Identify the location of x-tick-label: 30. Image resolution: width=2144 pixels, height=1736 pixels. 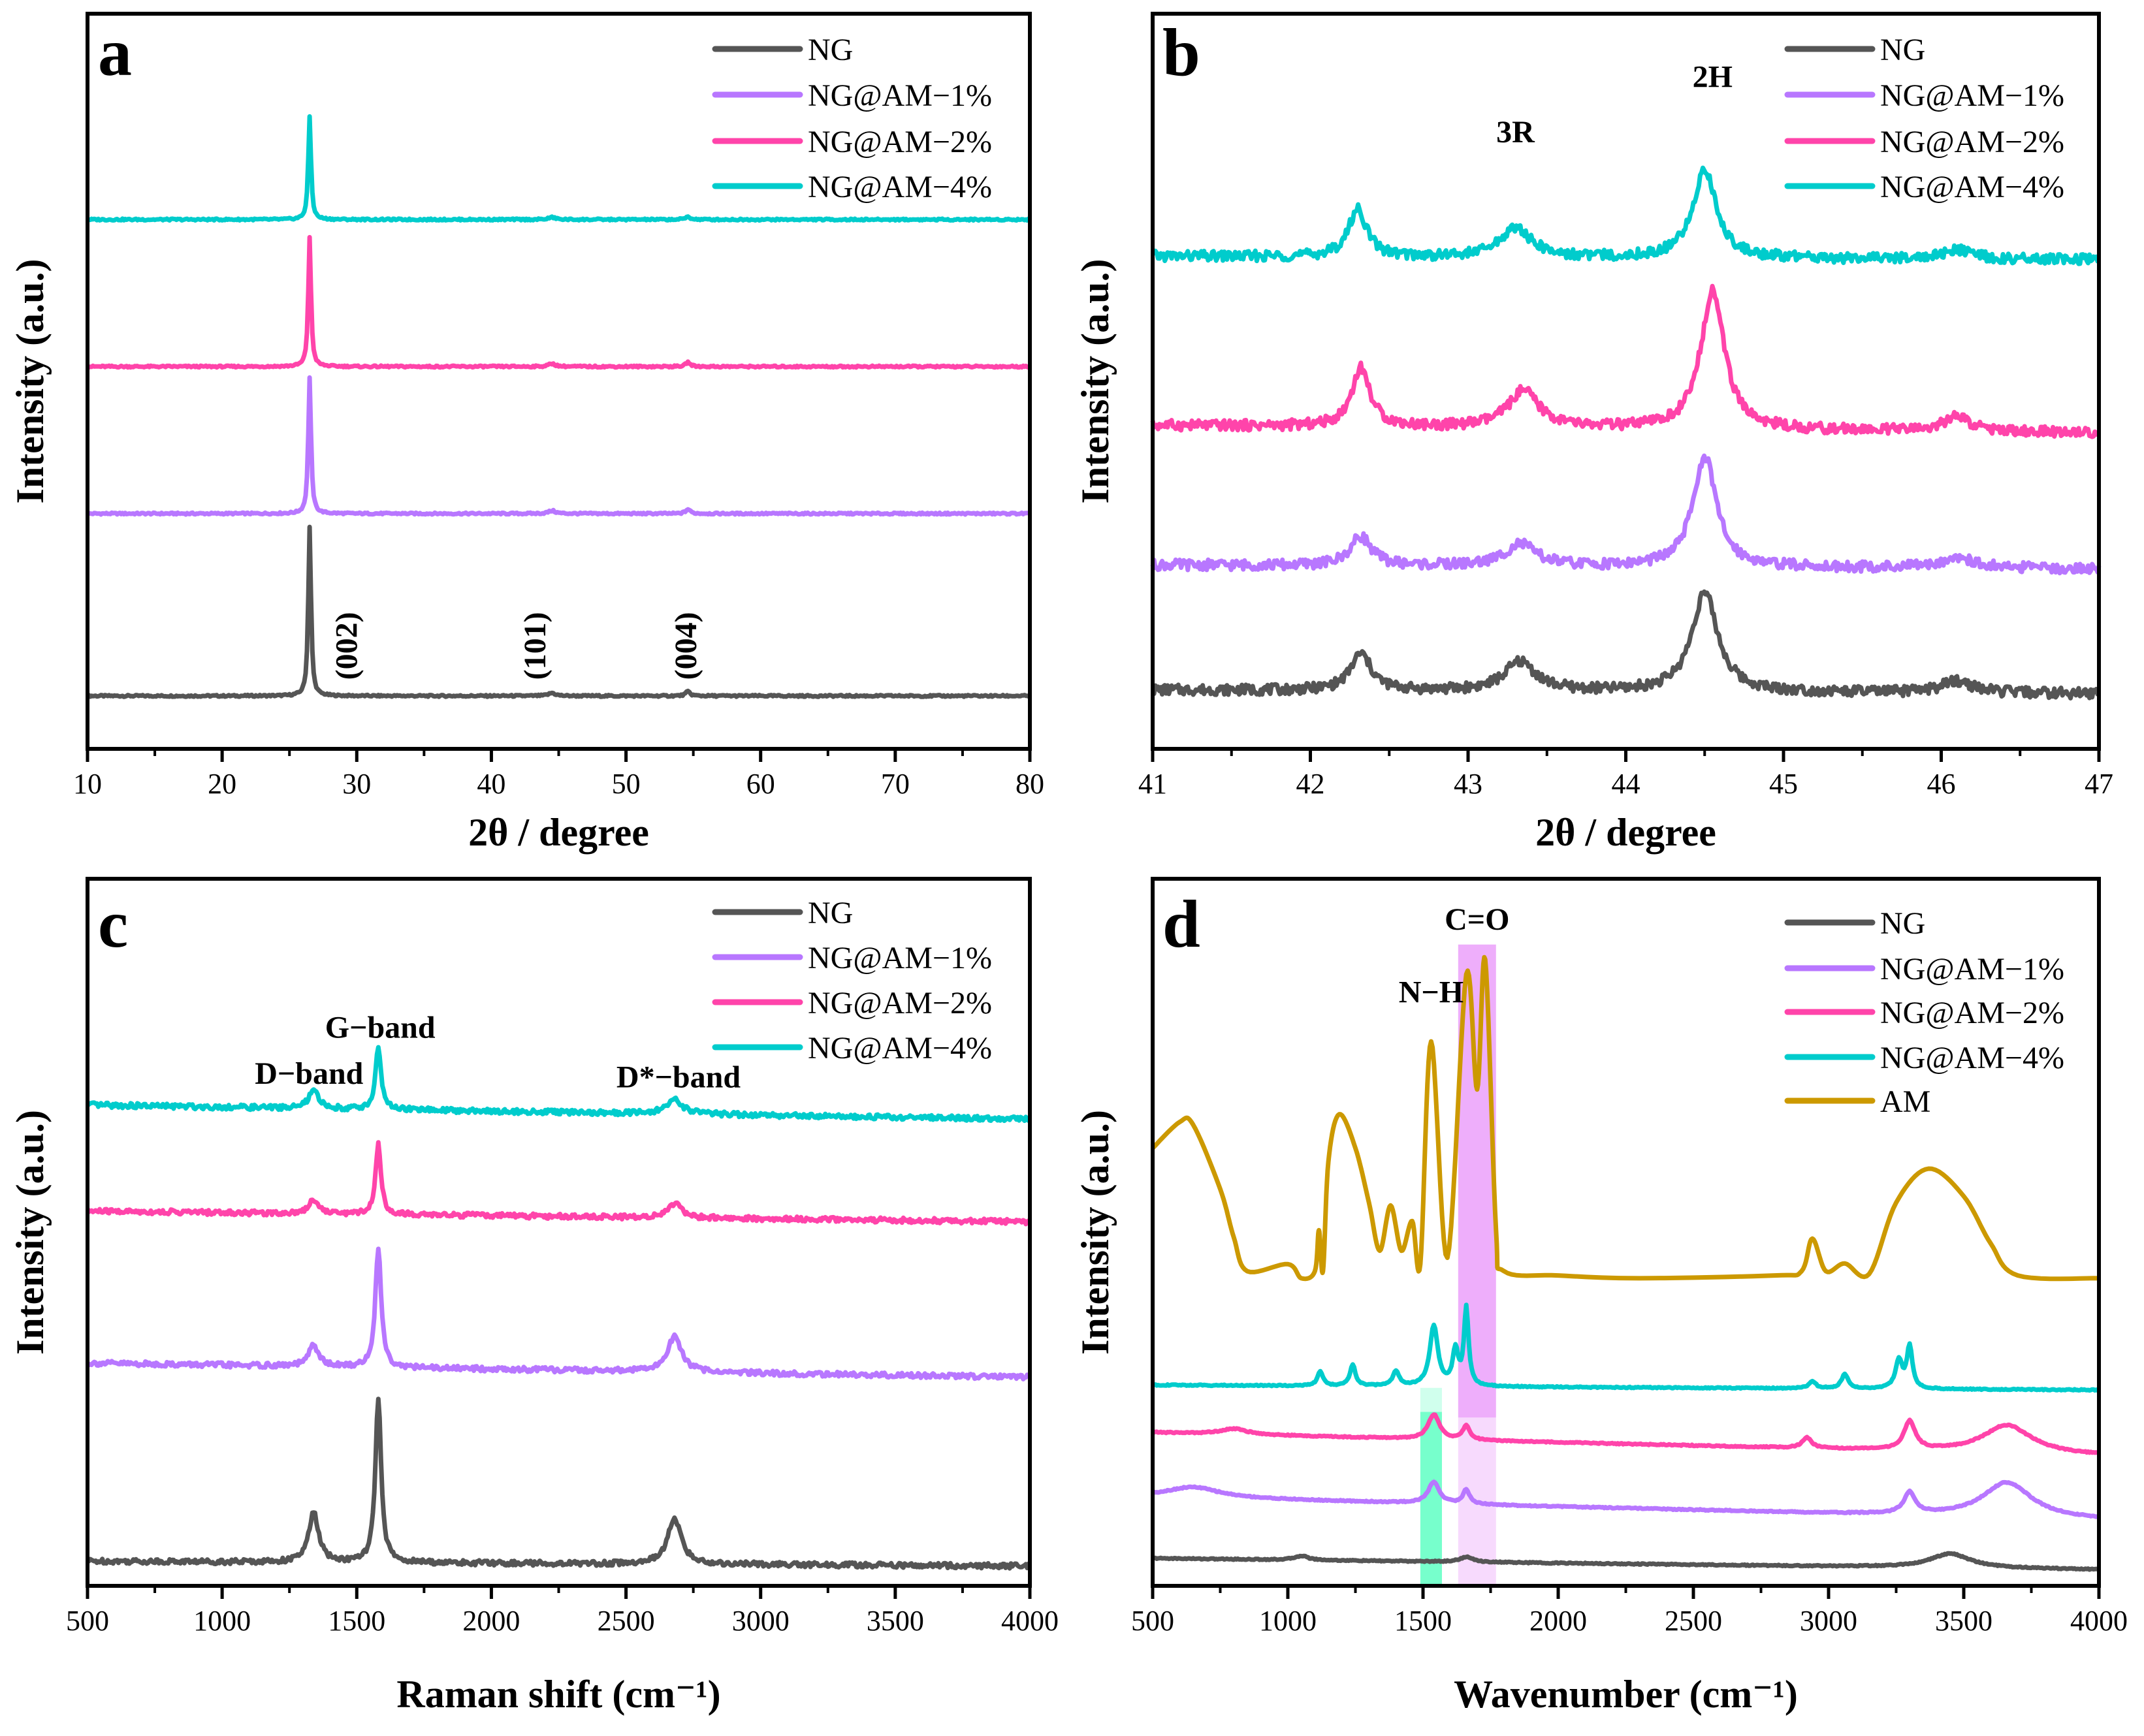
(356, 784).